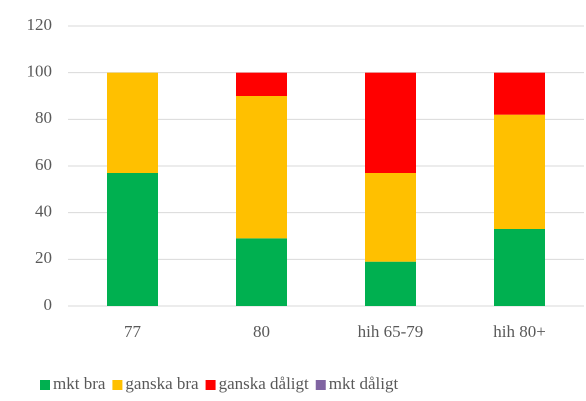 This screenshot has height=401, width=586. I want to click on legend-label: ganska bra, so click(162, 383).